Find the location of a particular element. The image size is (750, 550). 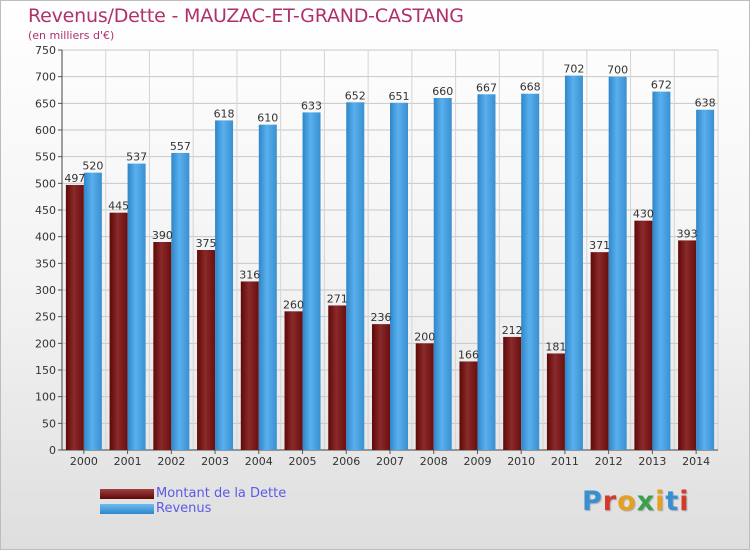

x-tick-label: 2001 is located at coordinates (128, 461).